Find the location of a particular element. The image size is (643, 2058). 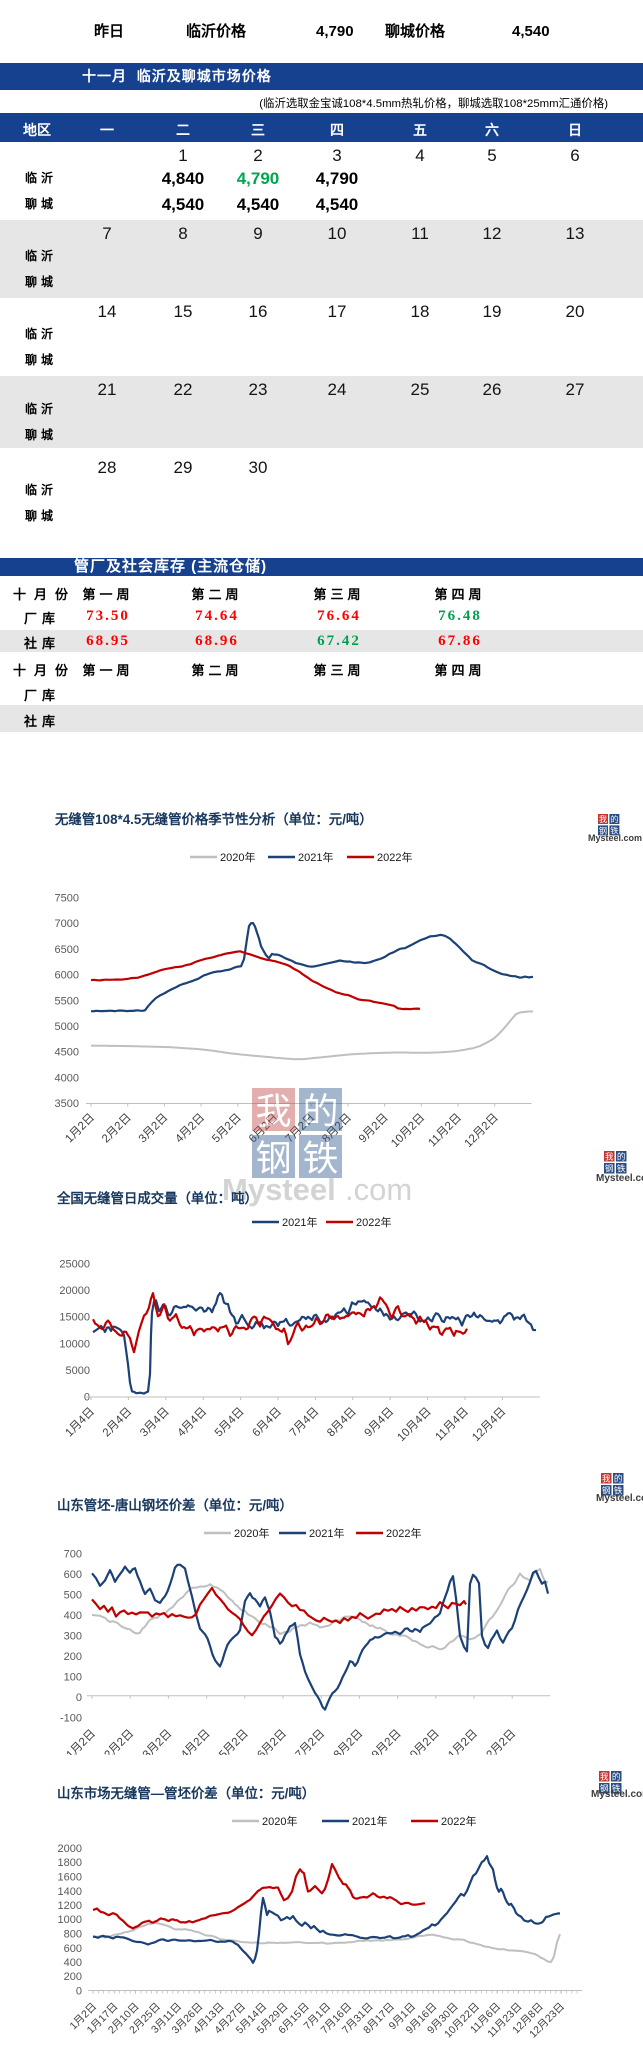

svg-text: 山东管坯-唐山钢坯价差（单位：元/吨） is located at coordinates (175, 1505).